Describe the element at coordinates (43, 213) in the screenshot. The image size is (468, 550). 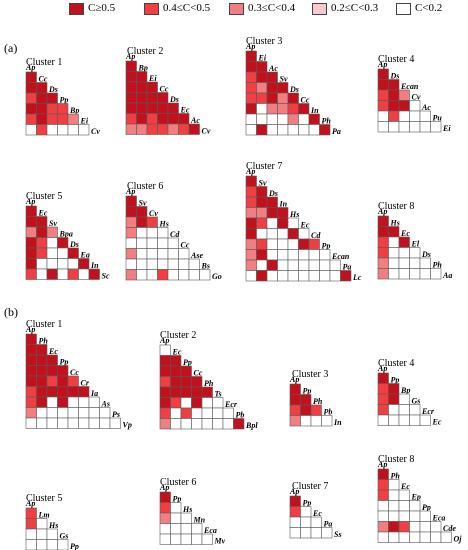
I see `species-label: Ec` at that location.